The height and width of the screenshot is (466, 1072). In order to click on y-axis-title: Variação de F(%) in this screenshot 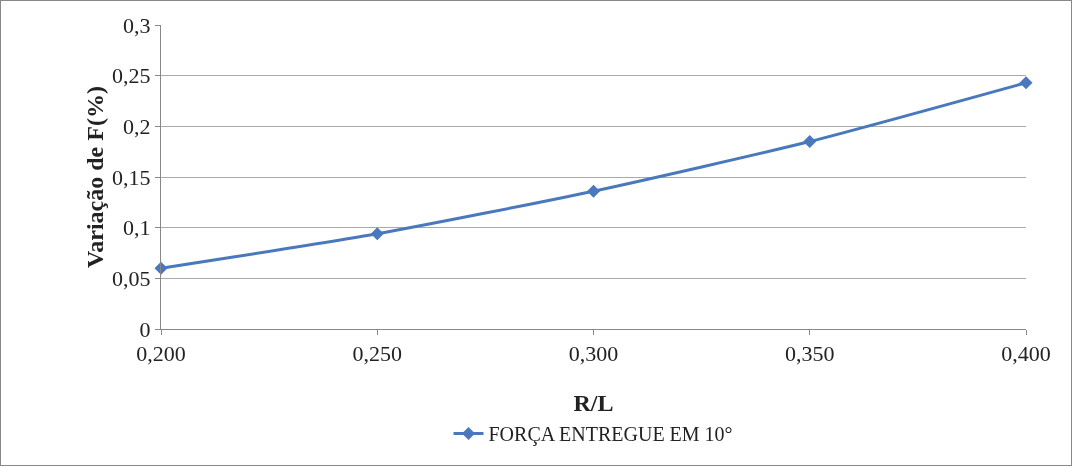, I will do `click(95, 177)`.